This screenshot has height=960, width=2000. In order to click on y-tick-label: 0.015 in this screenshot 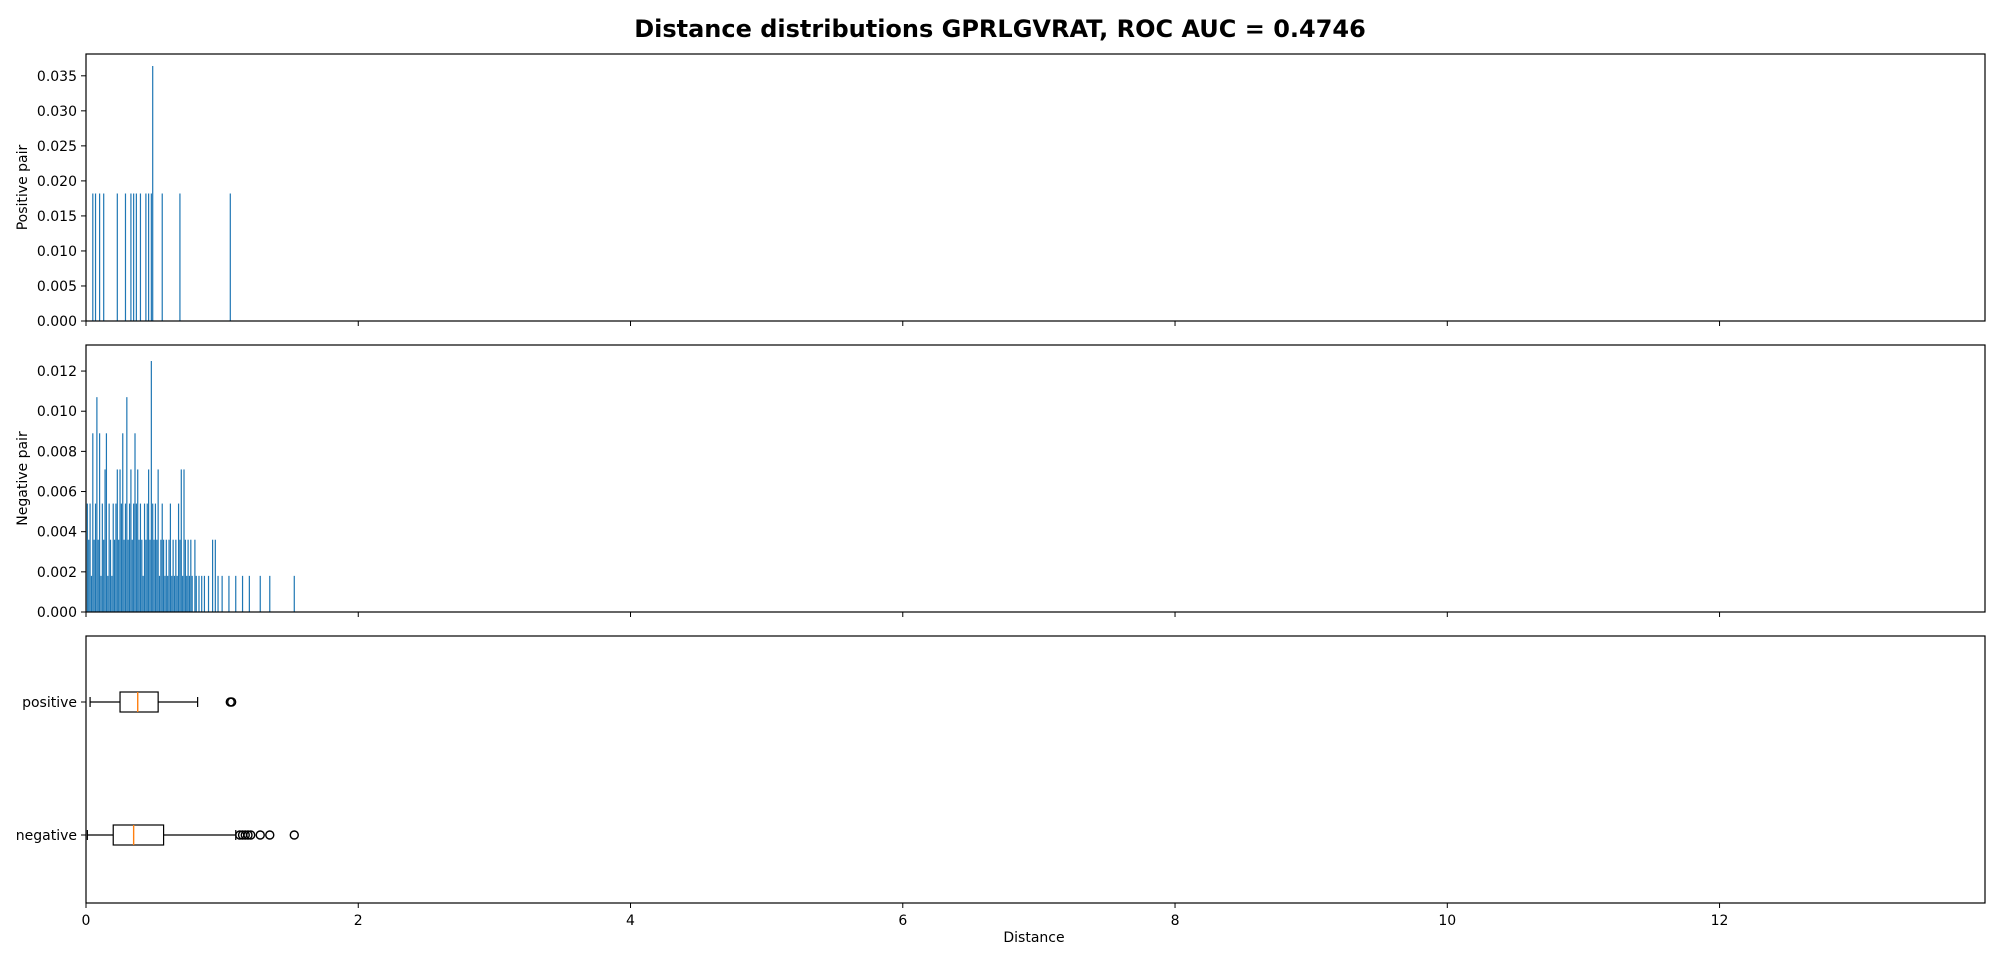, I will do `click(57, 217)`.